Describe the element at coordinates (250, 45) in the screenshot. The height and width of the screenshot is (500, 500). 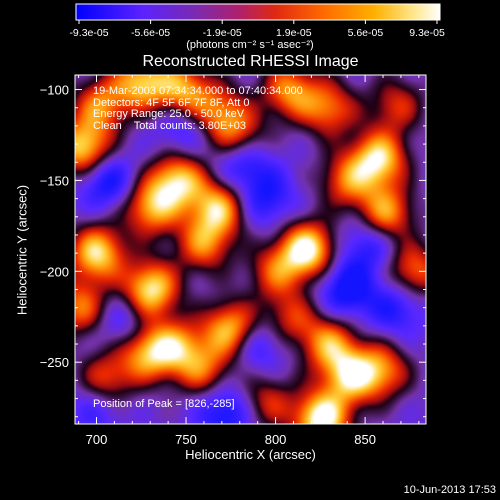
I see `colorbar-unit-label: (photons cm⁻² s⁻¹ asec⁻²)` at that location.